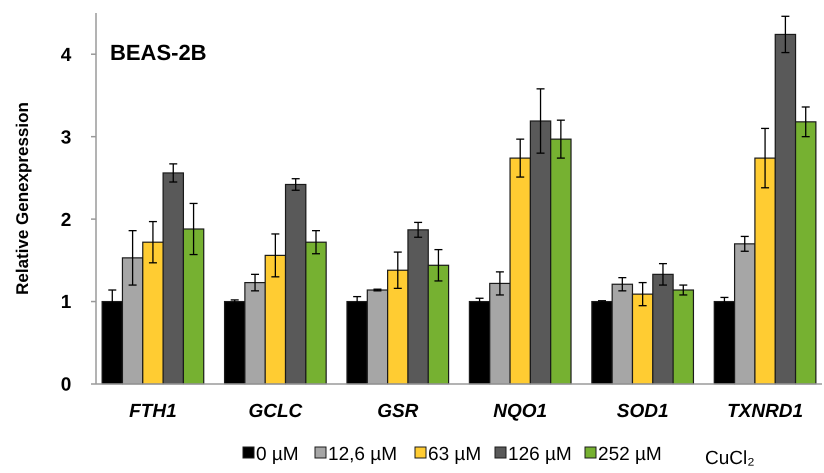 Image resolution: width=824 pixels, height=473 pixels. Describe the element at coordinates (730, 458) in the screenshot. I see `legend-title: CuCl₂` at that location.